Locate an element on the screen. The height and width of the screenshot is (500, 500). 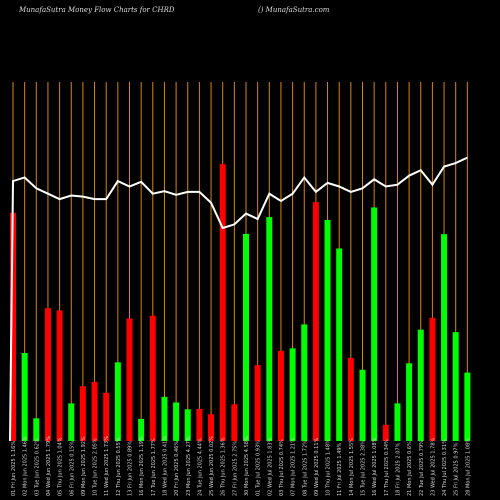
x-tick-label: 02 Wed Jul 2025 1.83% is located at coordinates (270, 466).